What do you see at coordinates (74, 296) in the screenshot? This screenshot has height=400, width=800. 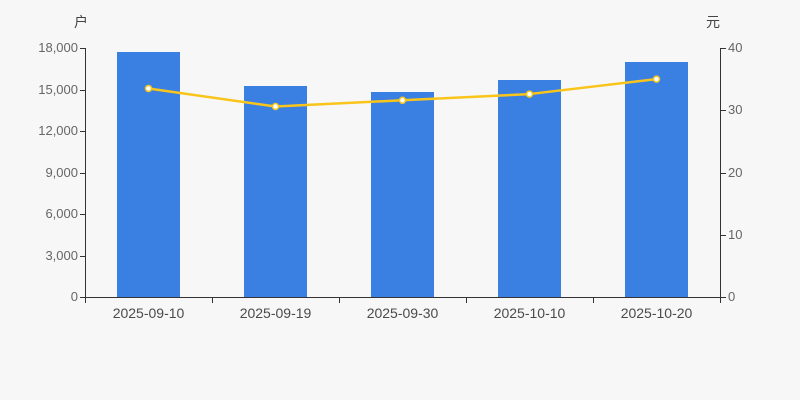 I see `left-axis-tick-label: 0` at bounding box center [74, 296].